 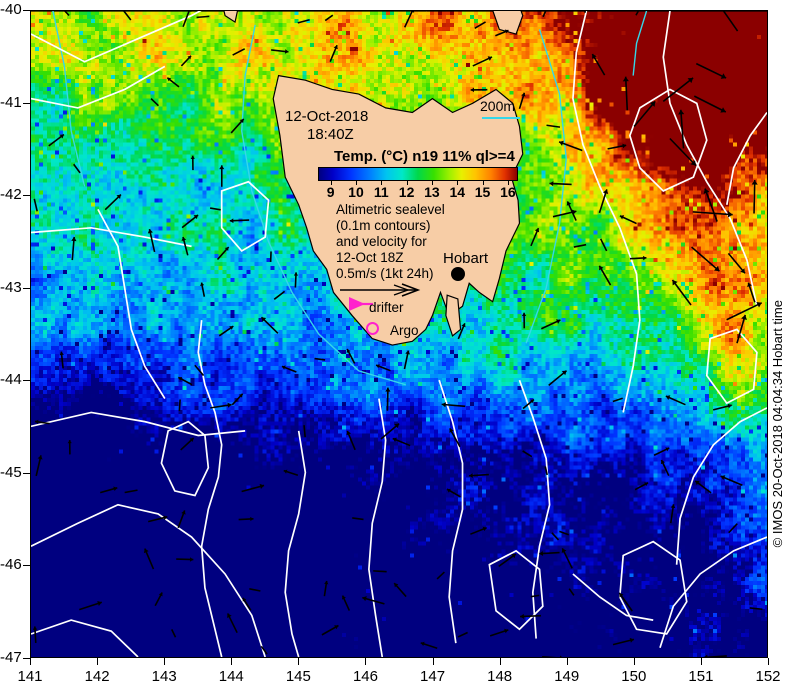 I want to click on x-axis-label: 152, so click(x=768, y=676).